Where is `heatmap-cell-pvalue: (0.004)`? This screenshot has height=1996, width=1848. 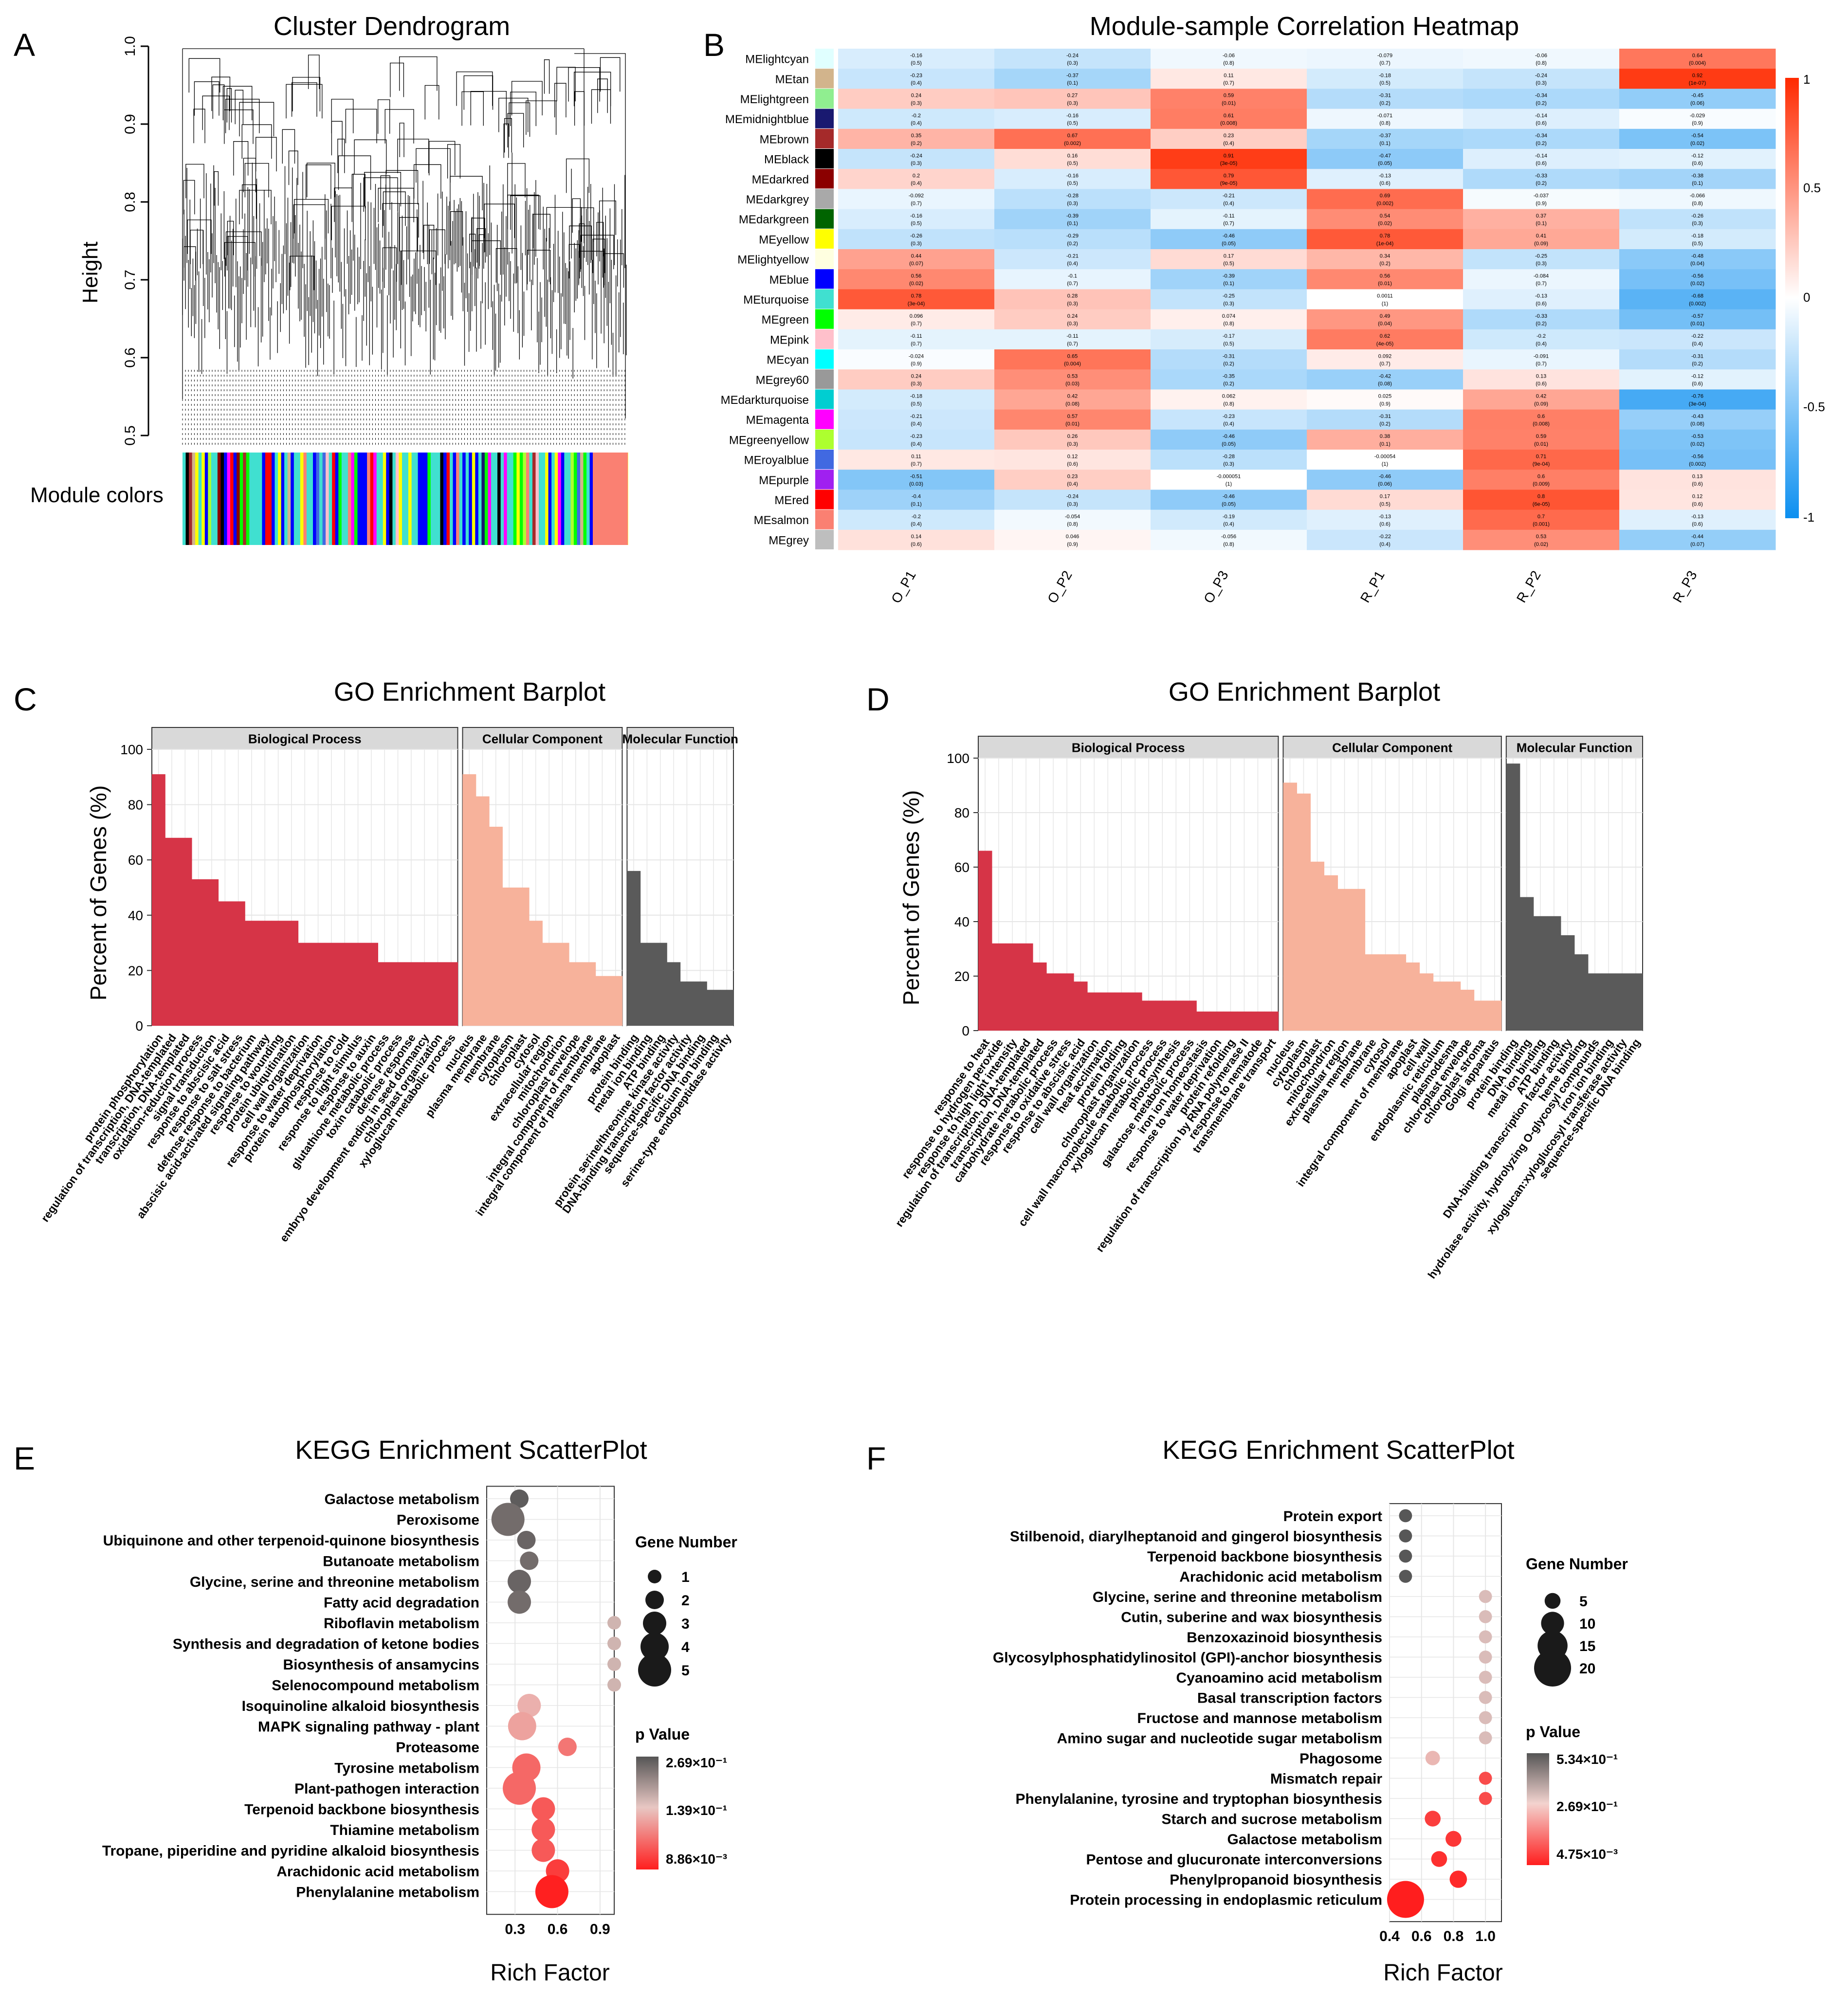
heatmap-cell-pvalue: (0.004) is located at coordinates (1697, 63).